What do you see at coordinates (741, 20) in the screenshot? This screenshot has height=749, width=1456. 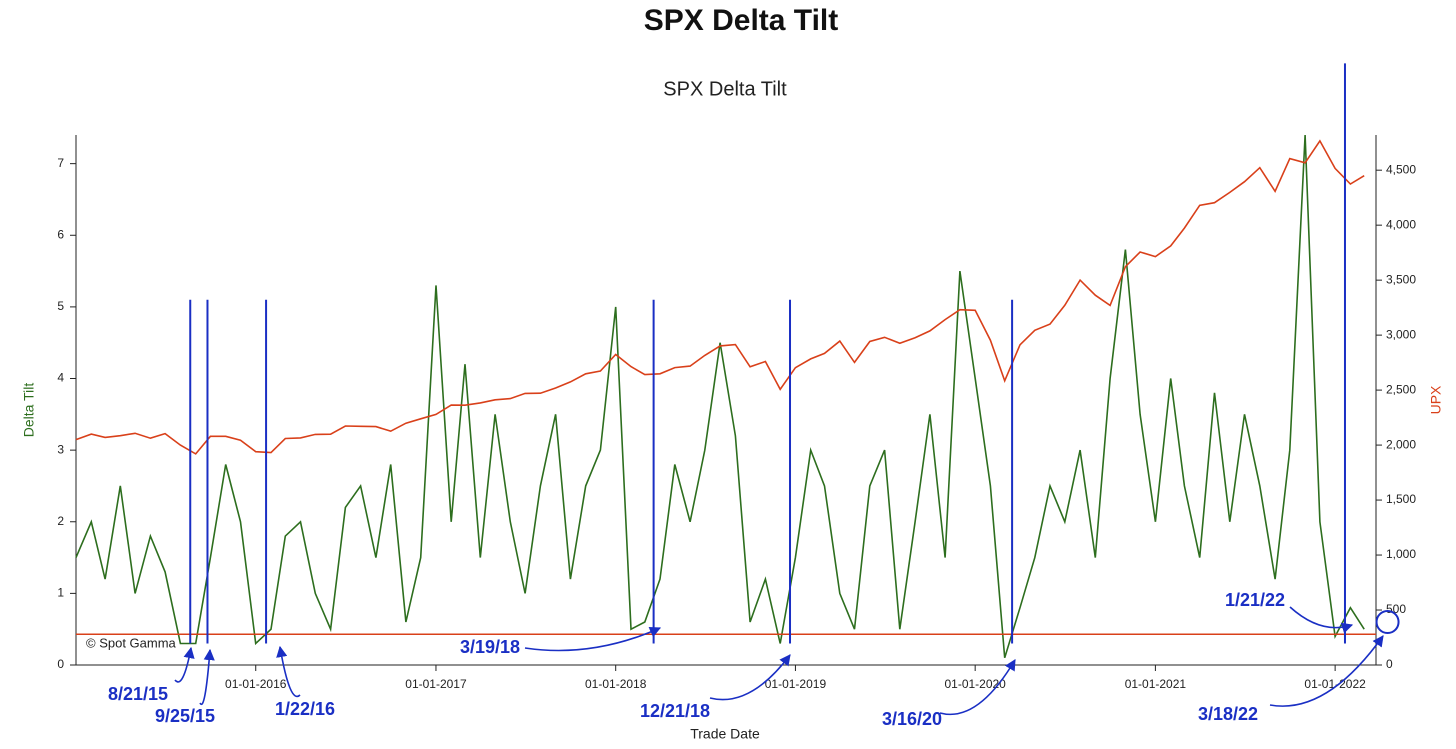 I see `chart-title: SPX Delta Tilt` at bounding box center [741, 20].